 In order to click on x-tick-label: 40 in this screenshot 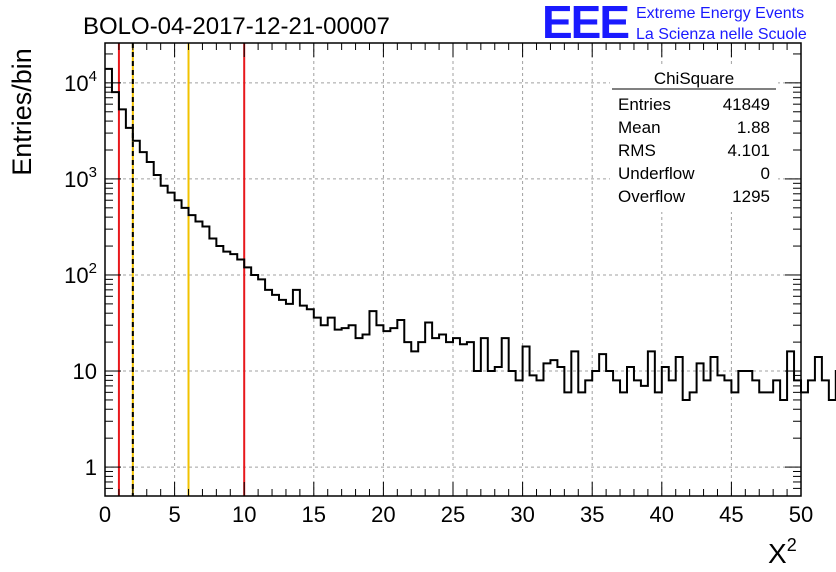, I will do `click(662, 514)`.